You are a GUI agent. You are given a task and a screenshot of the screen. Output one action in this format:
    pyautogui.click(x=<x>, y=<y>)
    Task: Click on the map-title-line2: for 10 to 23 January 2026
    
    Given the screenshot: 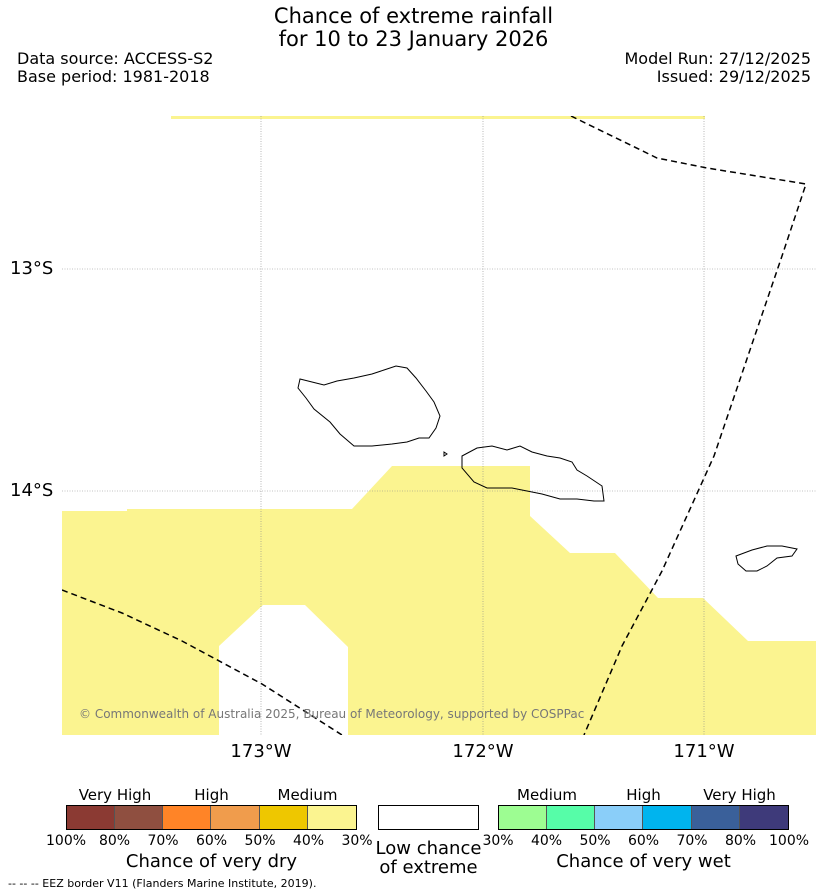 What is the action you would take?
    pyautogui.click(x=413, y=39)
    